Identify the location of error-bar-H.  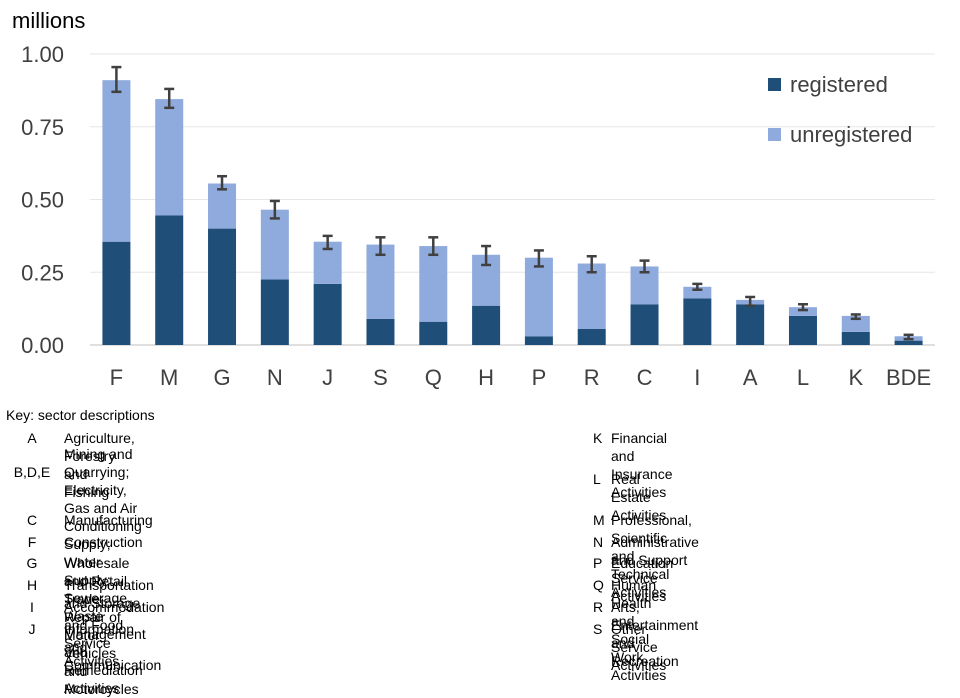
(486, 255).